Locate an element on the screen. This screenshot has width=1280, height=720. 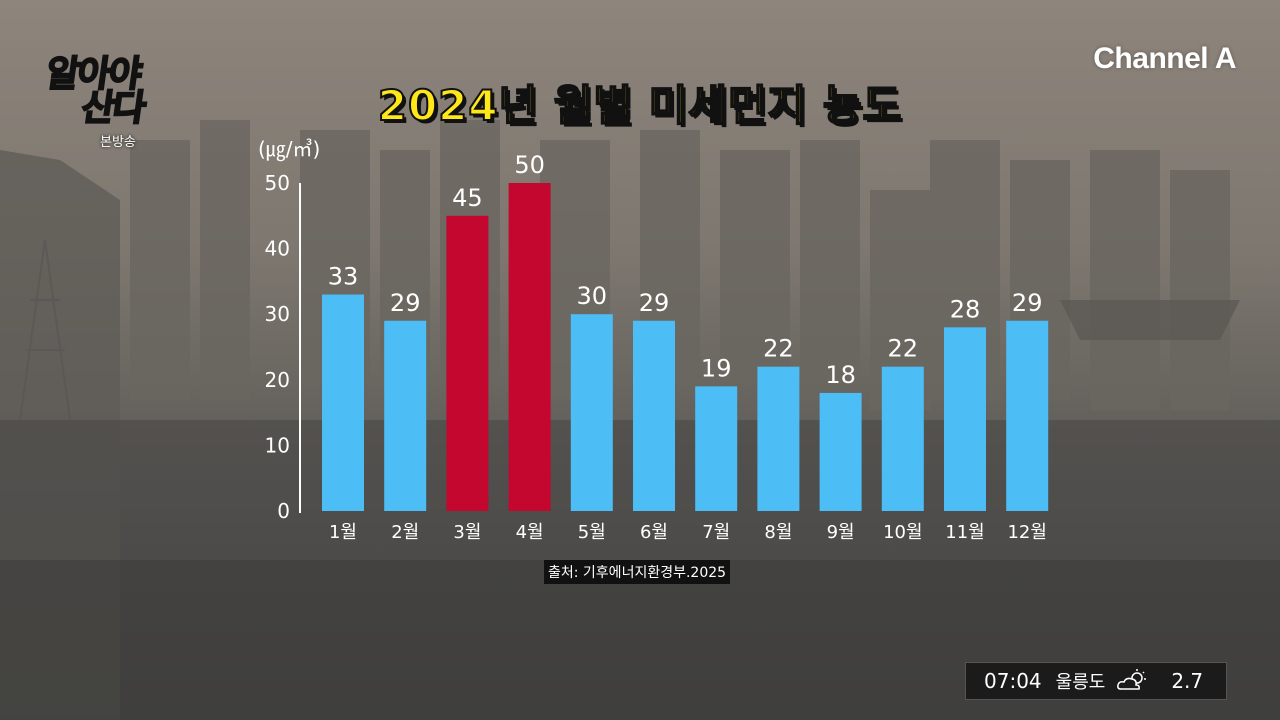
x-tick-label: 4월 is located at coordinates (530, 532).